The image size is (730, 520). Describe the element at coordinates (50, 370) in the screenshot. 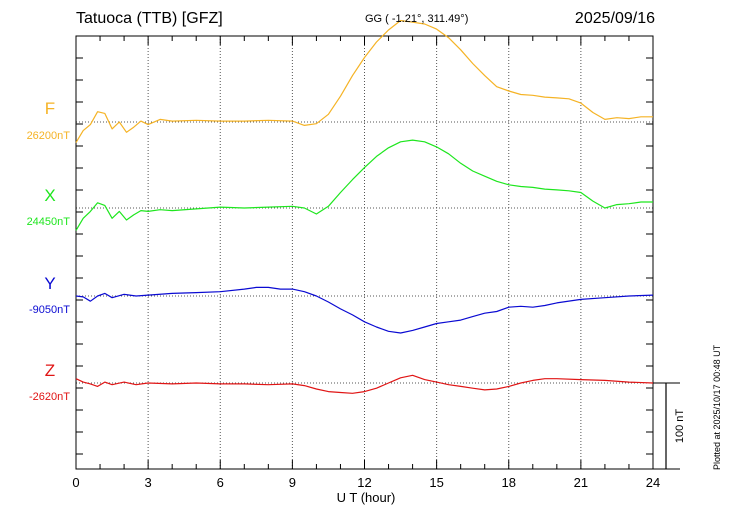

I see `series-name-z: Z` at that location.